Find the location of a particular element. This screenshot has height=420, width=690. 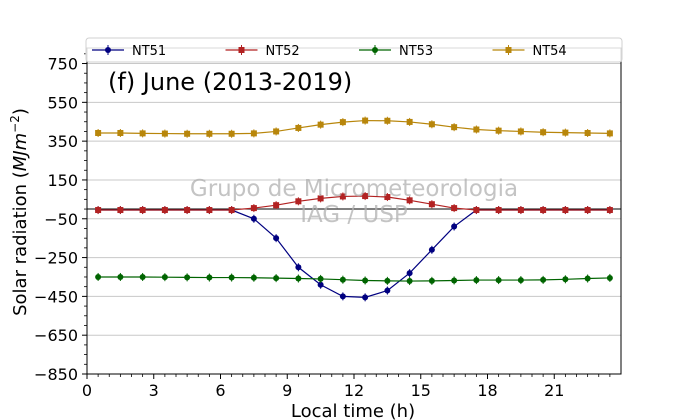

watermark: Grupo de Micrometeorologia IAG / USP is located at coordinates (354, 202).